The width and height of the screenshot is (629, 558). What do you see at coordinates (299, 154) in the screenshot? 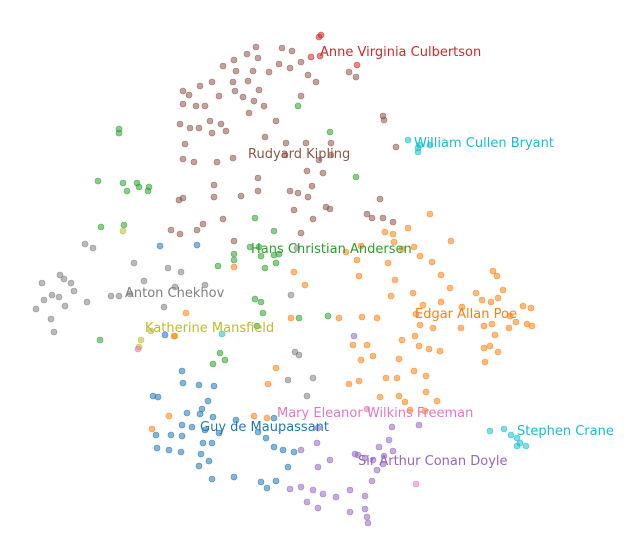
I see `cluster-label-rudyard-kipling: Rudyard Kipling` at bounding box center [299, 154].